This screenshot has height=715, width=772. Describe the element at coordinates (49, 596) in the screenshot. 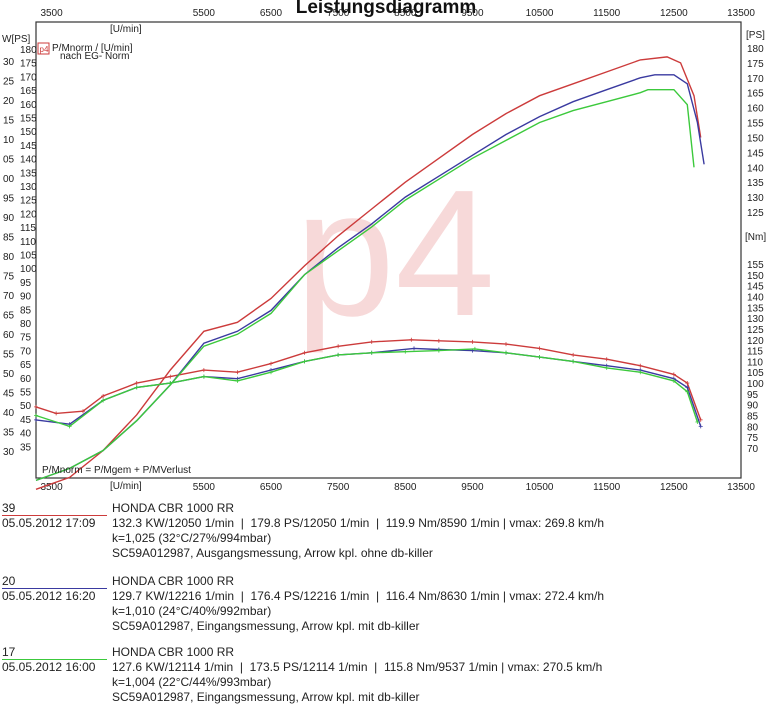

I see `run-date: 05.05.2012 16:20` at that location.